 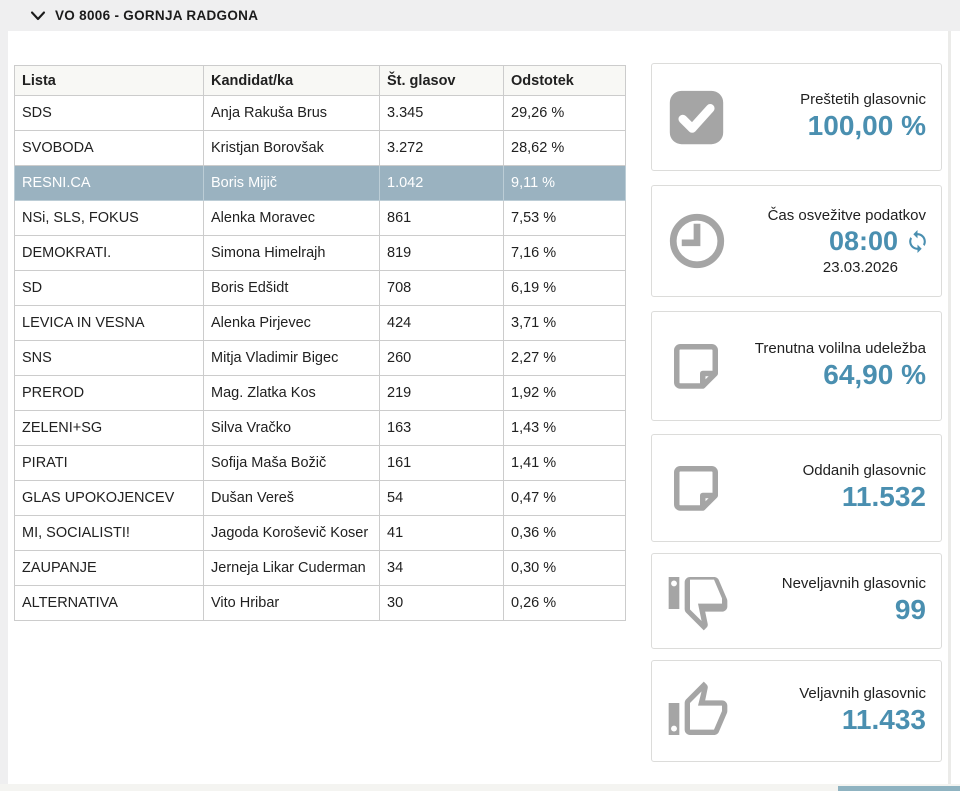 I want to click on cell-kandidat: Mitja Vladimir Bigec, so click(x=291, y=358).